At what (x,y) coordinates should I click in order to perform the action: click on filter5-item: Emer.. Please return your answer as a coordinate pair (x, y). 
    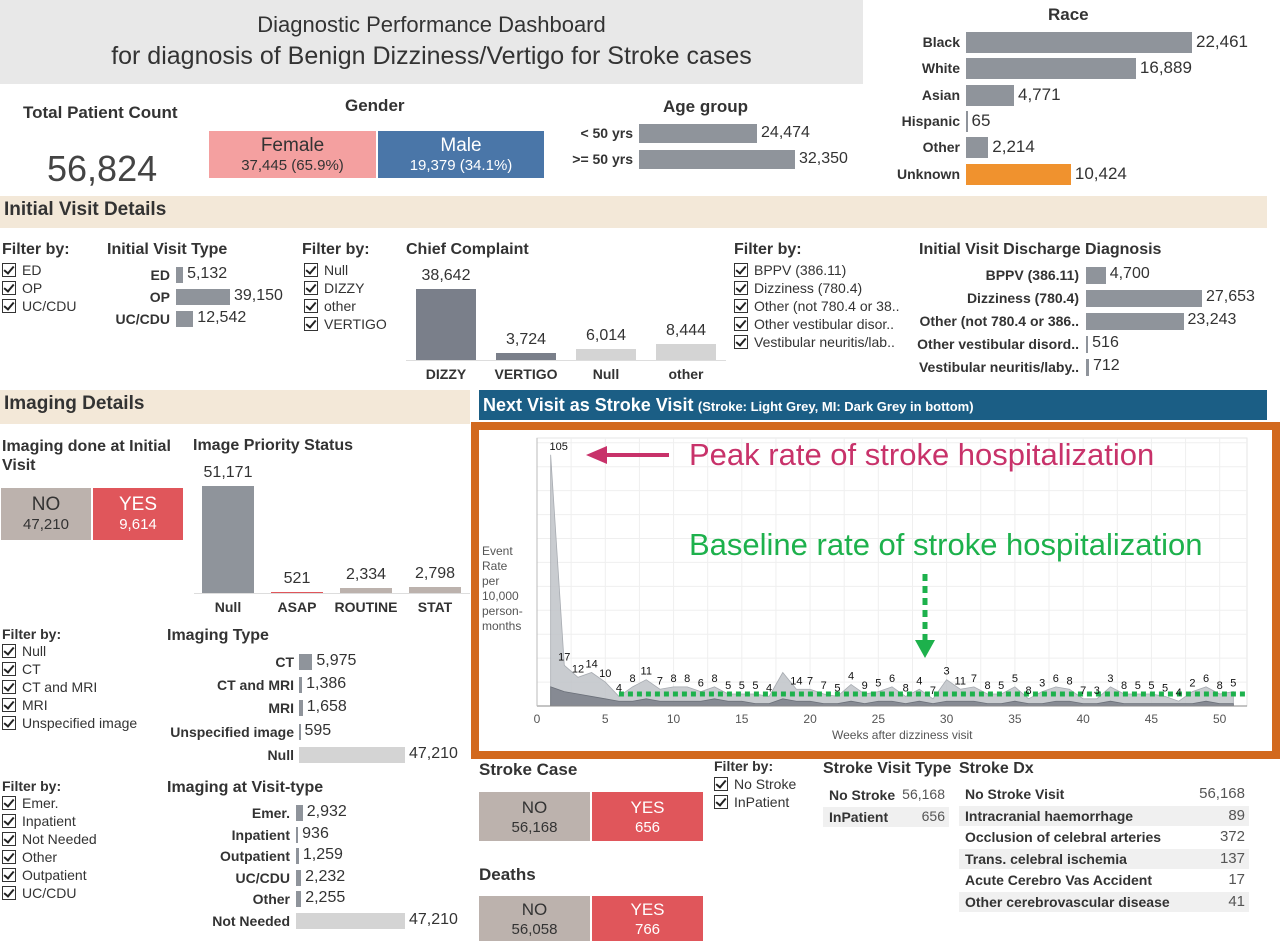
    Looking at the image, I should click on (82, 803).